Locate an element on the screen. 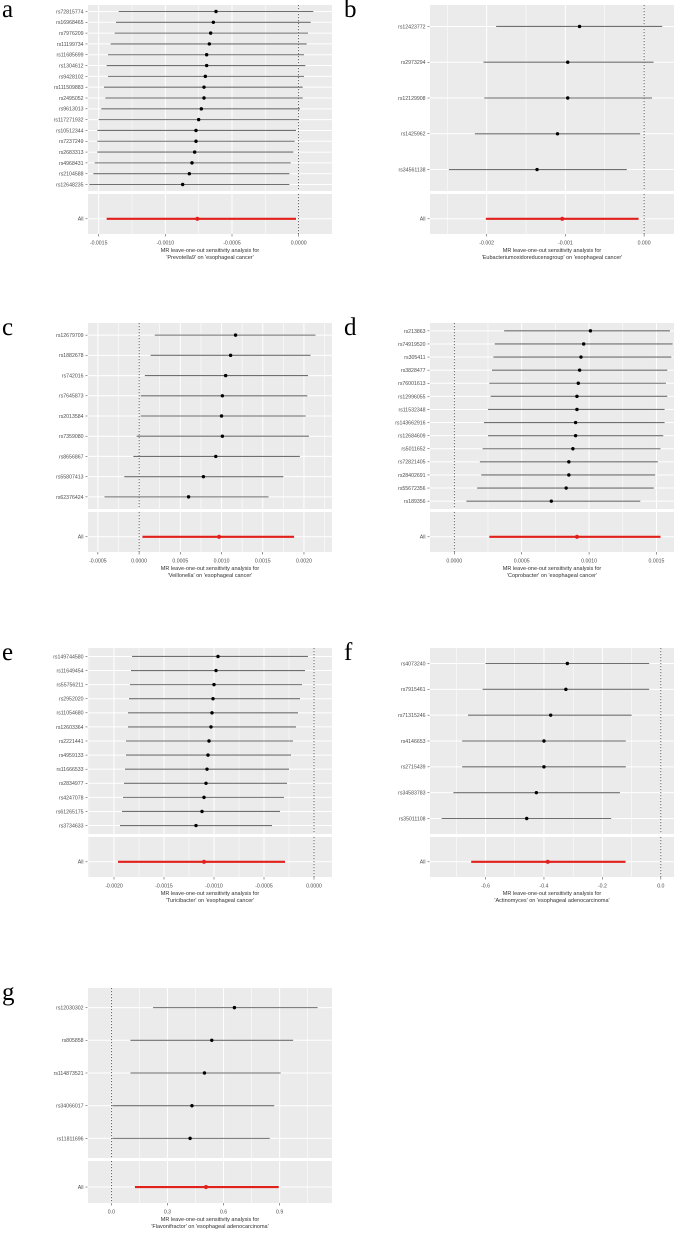 The height and width of the screenshot is (1239, 684). x-axis-label-line2: 'Turicibacter' on 'esophageal cancer' is located at coordinates (210, 901).